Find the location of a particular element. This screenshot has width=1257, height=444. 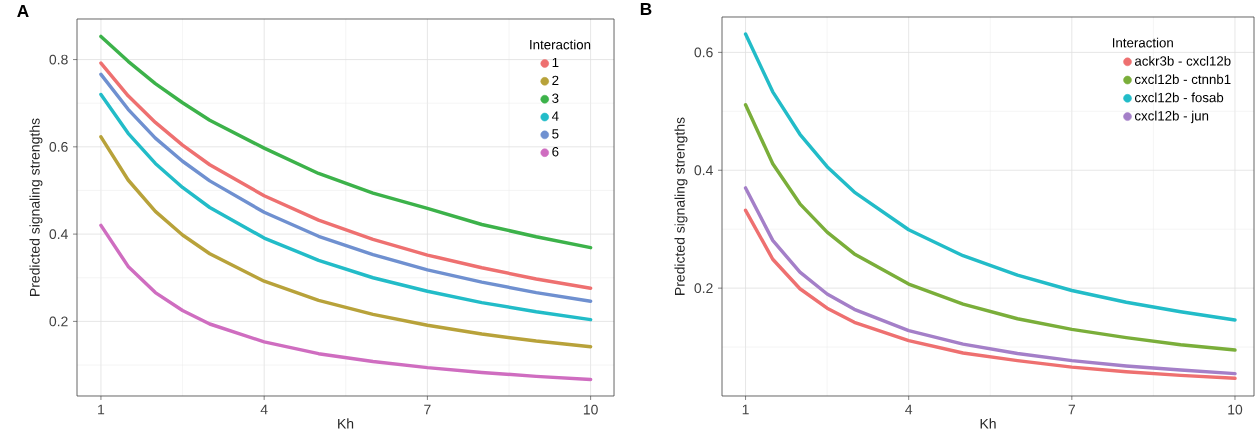

chart-title: A is located at coordinates (23, 11).